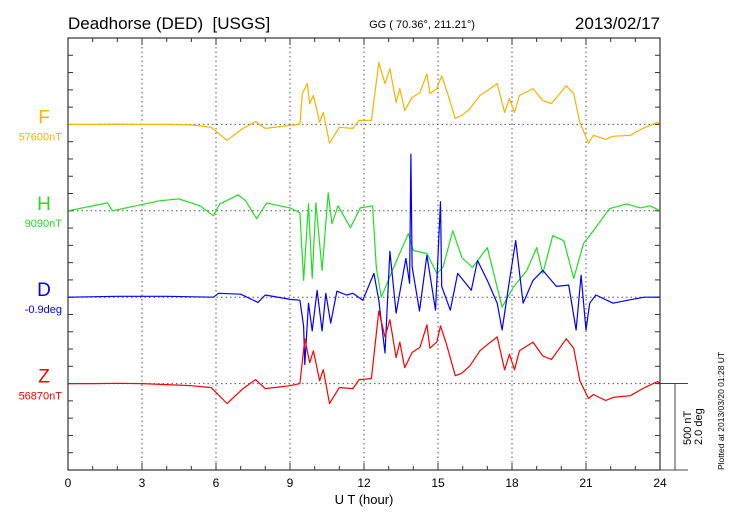  Describe the element at coordinates (41, 397) in the screenshot. I see `series-baseline-z: 56870nT` at that location.